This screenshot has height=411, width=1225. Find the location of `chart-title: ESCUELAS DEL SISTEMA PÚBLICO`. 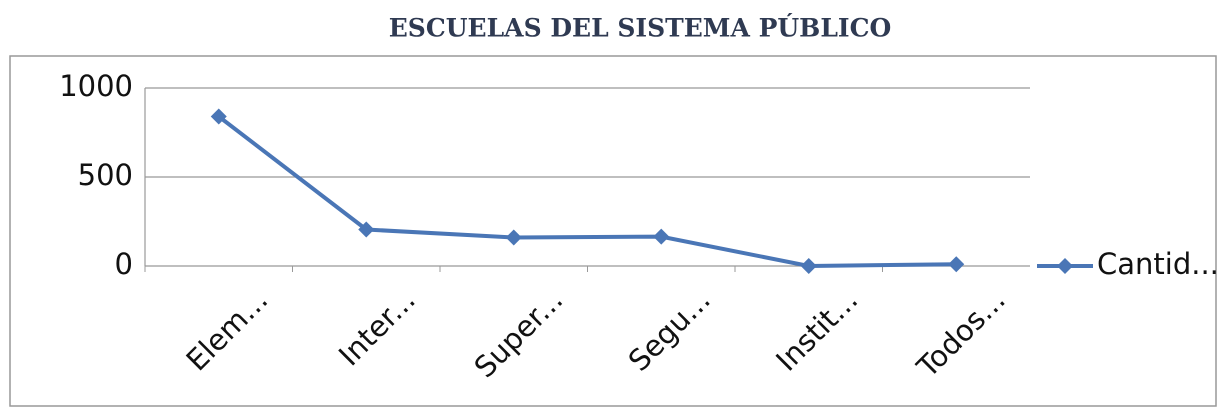

chart-title: ESCUELAS DEL SISTEMA PÚBLICO is located at coordinates (640, 28).